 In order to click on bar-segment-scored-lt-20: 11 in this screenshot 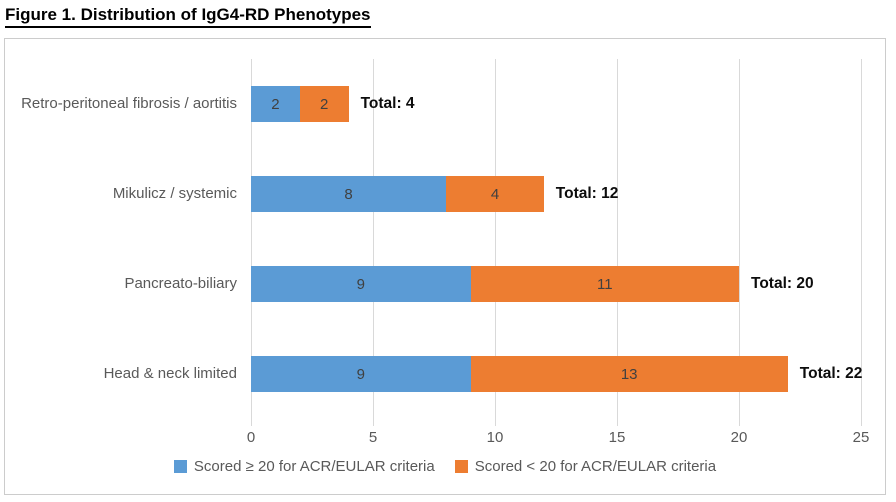, I will do `click(604, 284)`.